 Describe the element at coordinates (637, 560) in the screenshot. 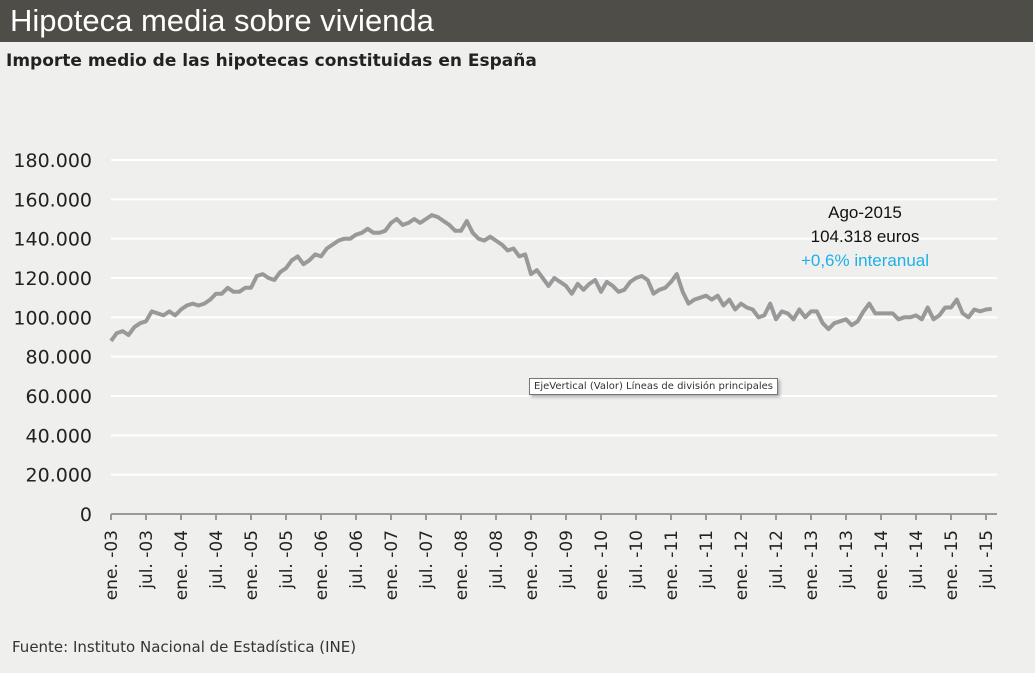

I see `x-tick-label: jul. -10` at that location.